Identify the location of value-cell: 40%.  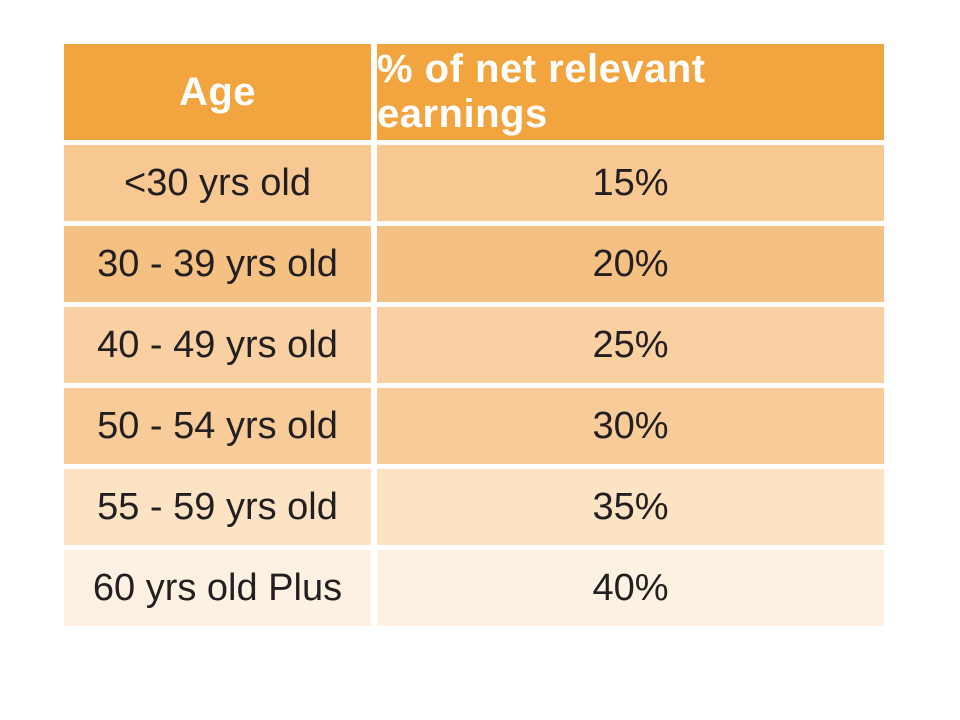
(630, 588).